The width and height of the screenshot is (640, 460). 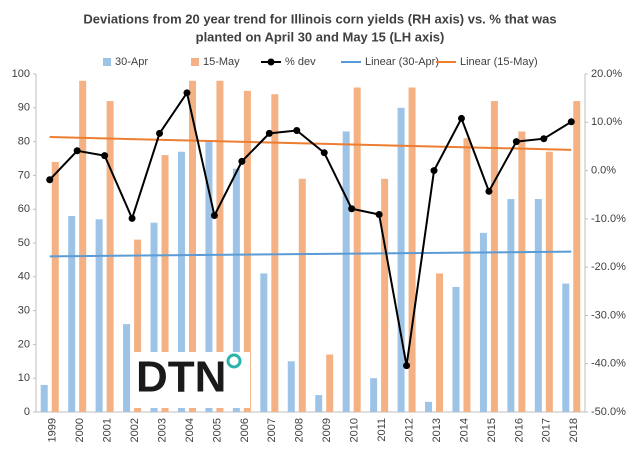 What do you see at coordinates (300, 62) in the screenshot?
I see `legend-label: % dev` at bounding box center [300, 62].